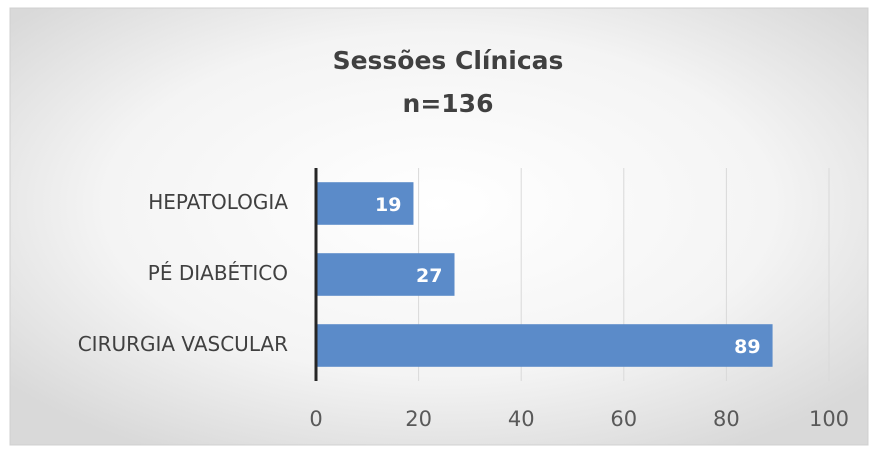  I want to click on x-tick-label: 60, so click(623, 419).